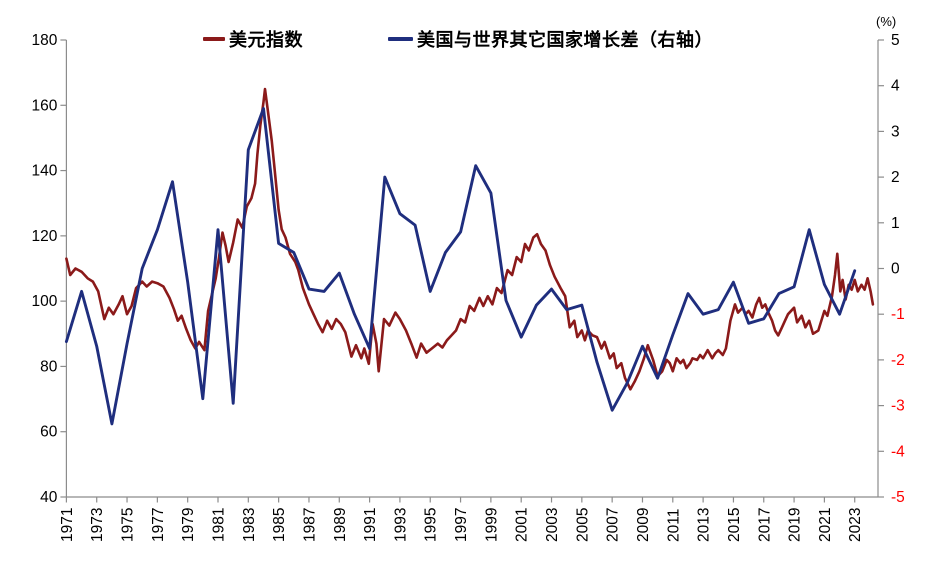 Image resolution: width=935 pixels, height=569 pixels. I want to click on x-axis-year-label: 2011, so click(673, 525).